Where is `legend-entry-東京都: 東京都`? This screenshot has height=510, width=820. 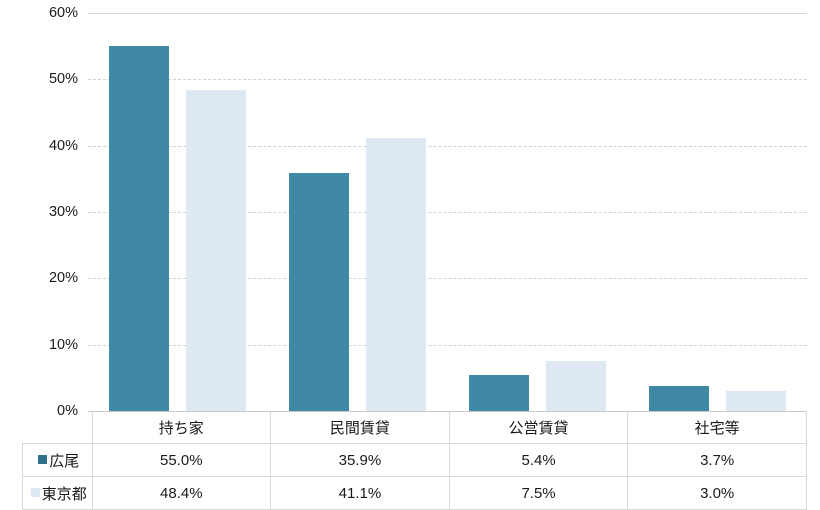
legend-entry-東京都: 東京都 is located at coordinates (57, 493).